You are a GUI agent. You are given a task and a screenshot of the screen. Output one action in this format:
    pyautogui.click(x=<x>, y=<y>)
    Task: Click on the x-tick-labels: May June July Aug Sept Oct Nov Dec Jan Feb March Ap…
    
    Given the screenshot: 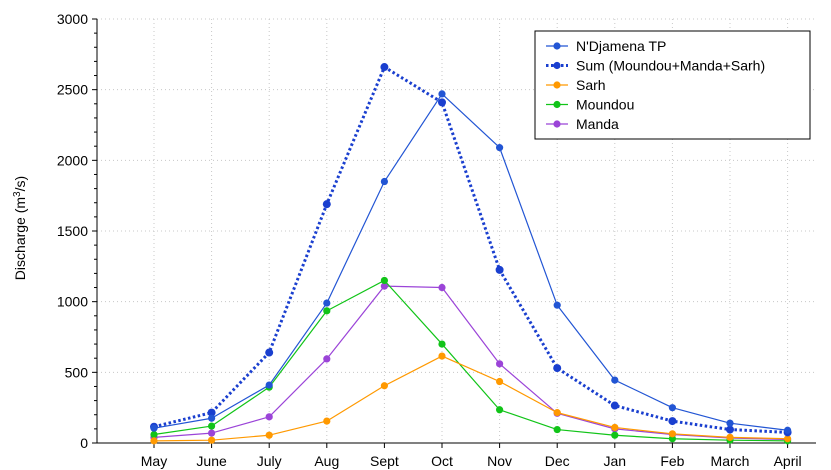 What is the action you would take?
    pyautogui.click(x=471, y=461)
    